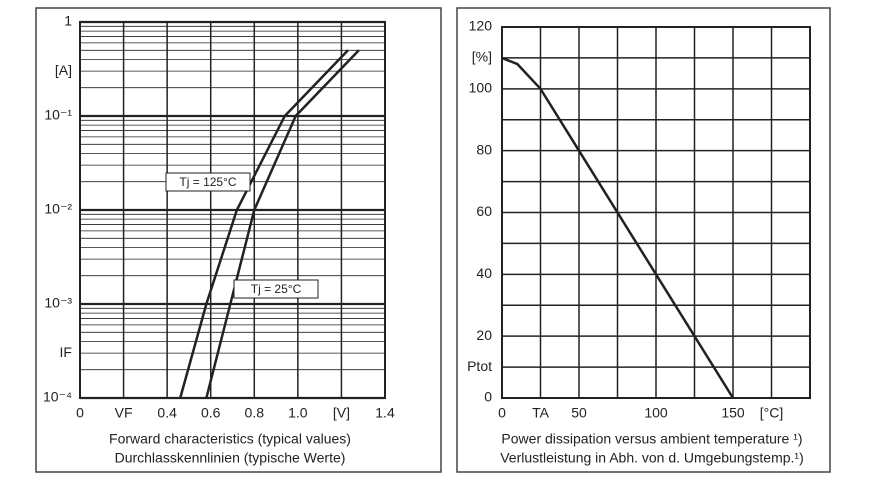 The width and height of the screenshot is (869, 483). I want to click on y-tick-label: [A], so click(63, 70).